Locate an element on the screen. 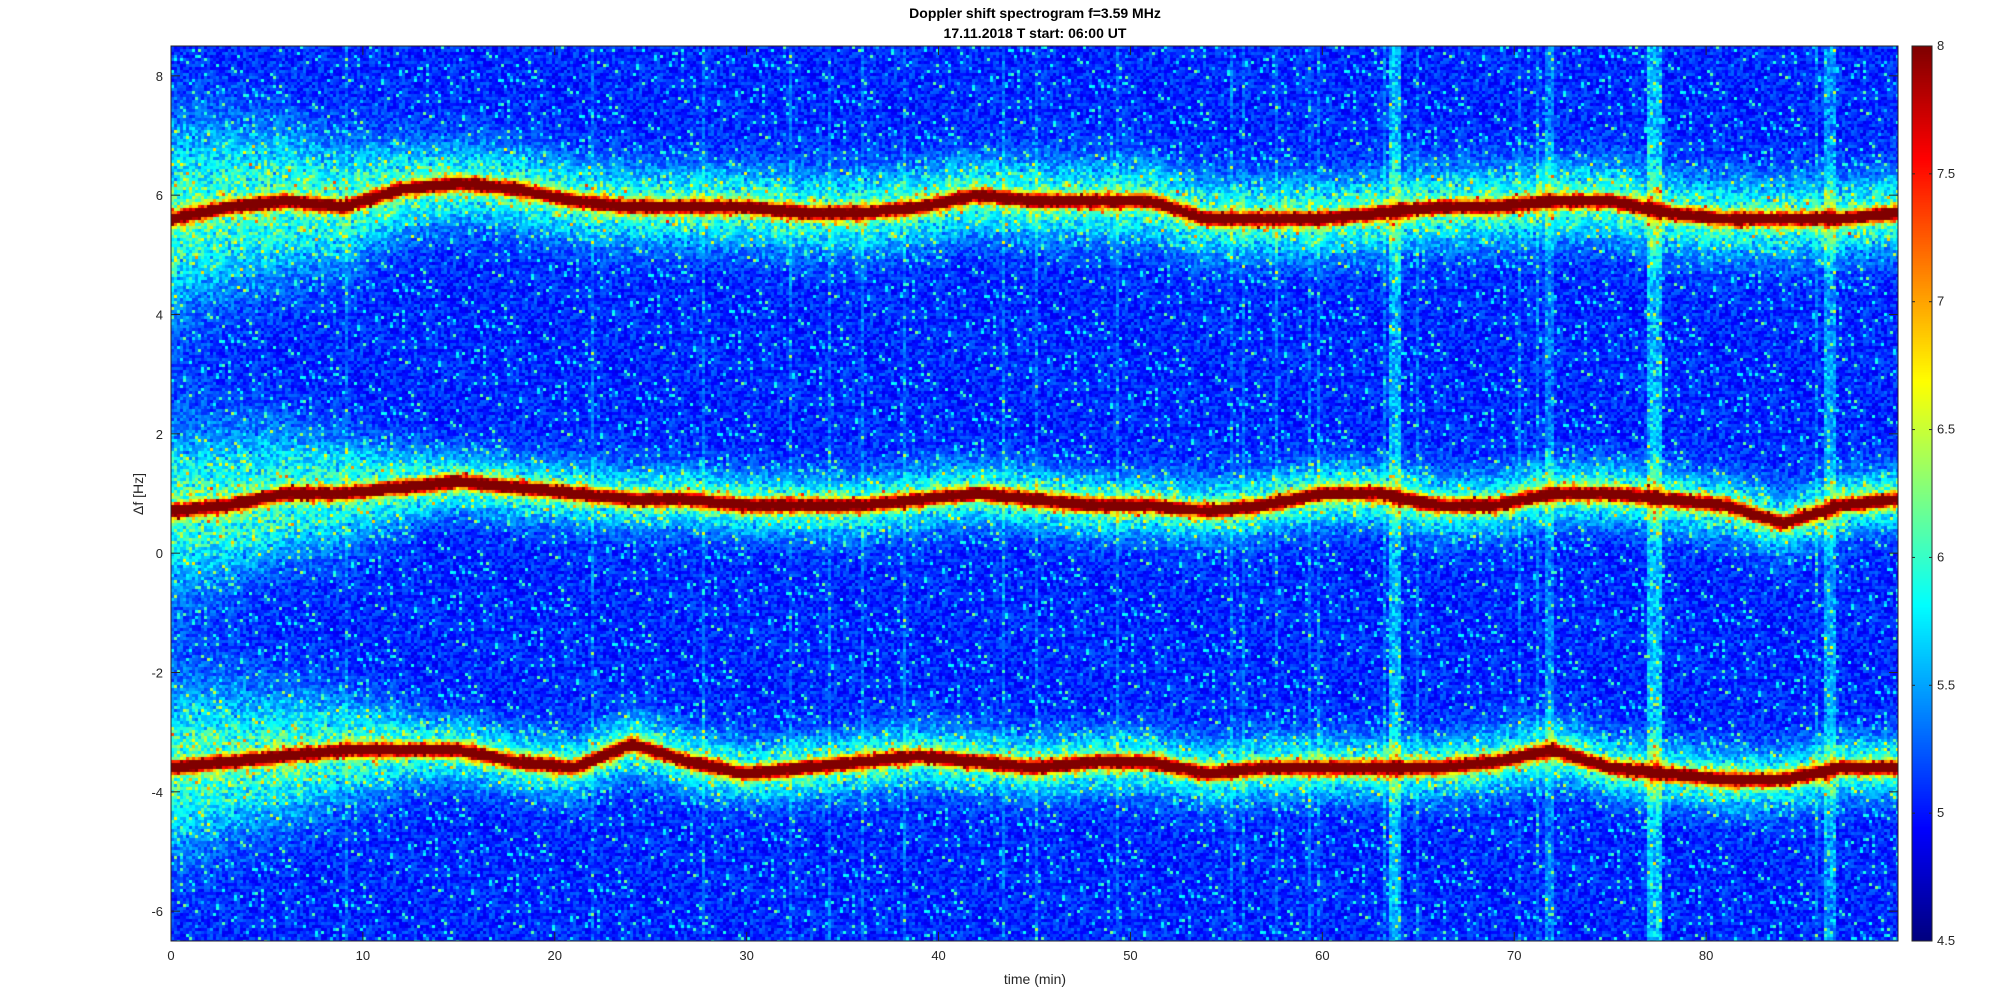 The width and height of the screenshot is (2000, 1003). x-tick-label: 70 is located at coordinates (1514, 955).